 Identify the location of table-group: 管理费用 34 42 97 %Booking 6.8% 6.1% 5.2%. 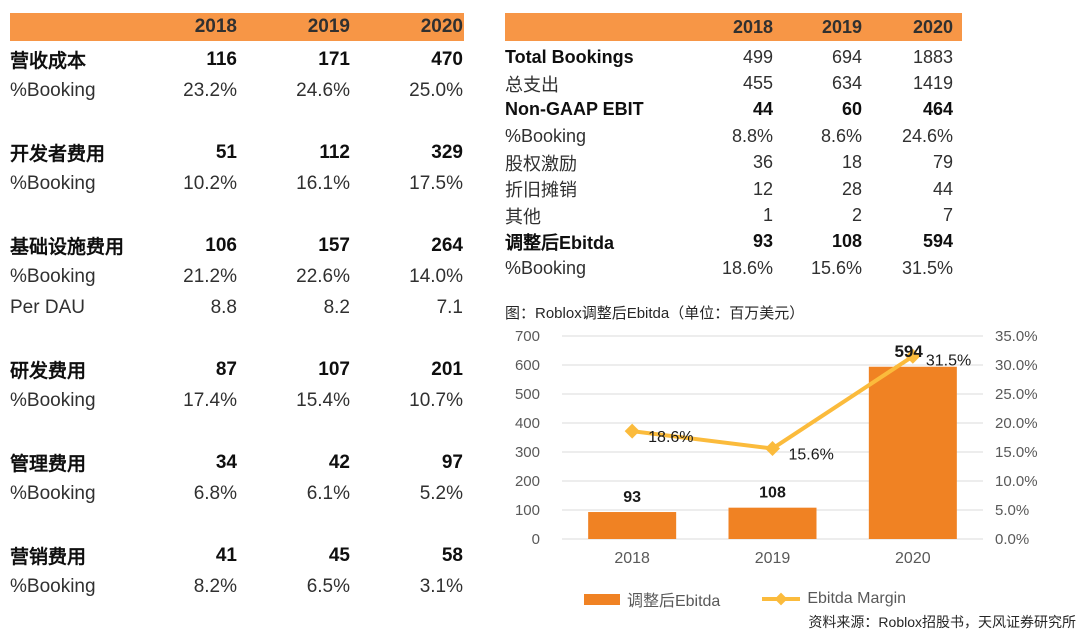
(237, 478).